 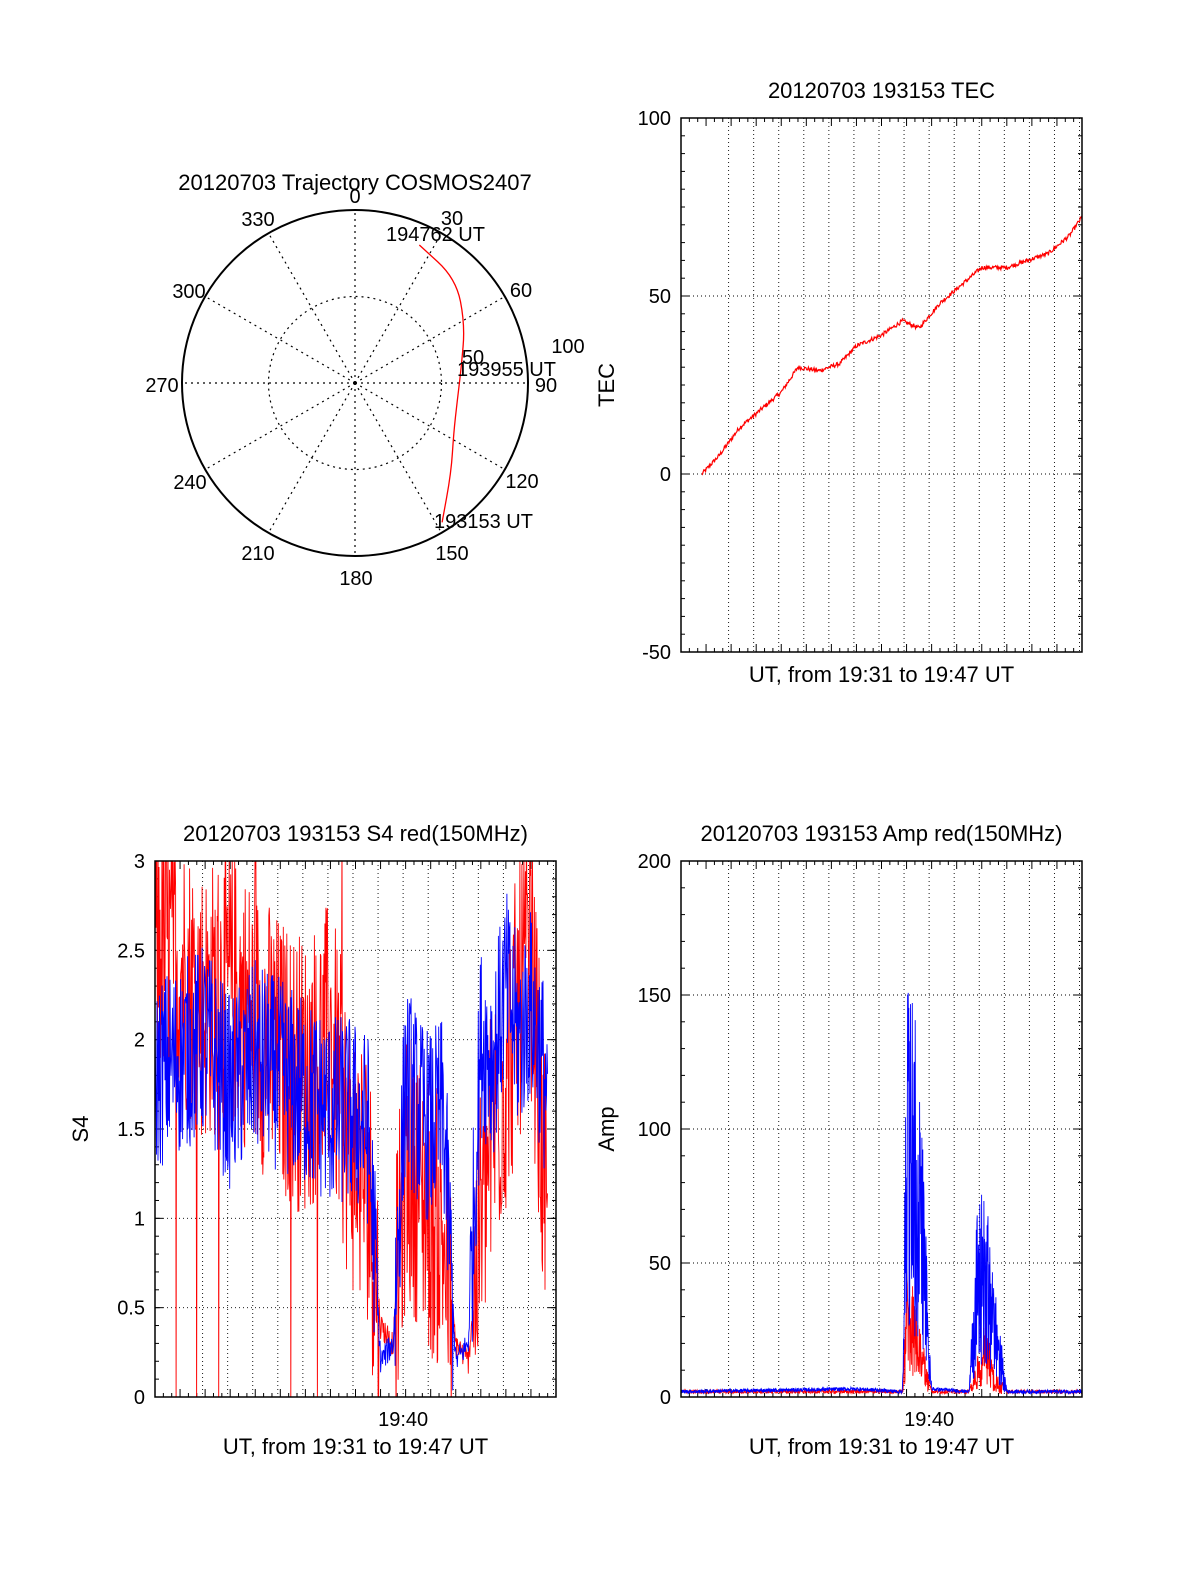 I want to click on polar-angle-label: 30, so click(x=452, y=219).